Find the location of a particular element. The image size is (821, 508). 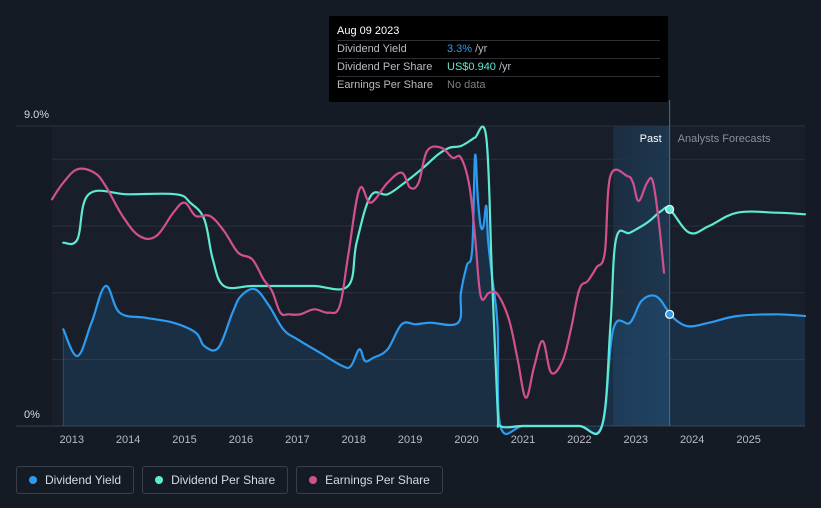

x-tick-label: 2014 is located at coordinates (128, 440).